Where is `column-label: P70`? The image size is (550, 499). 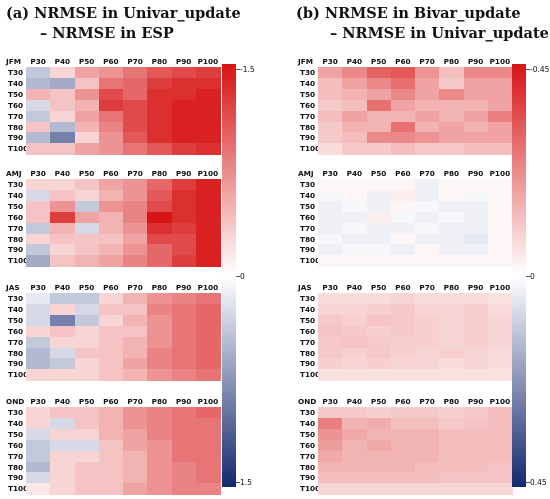 column-label: P70 is located at coordinates (427, 61).